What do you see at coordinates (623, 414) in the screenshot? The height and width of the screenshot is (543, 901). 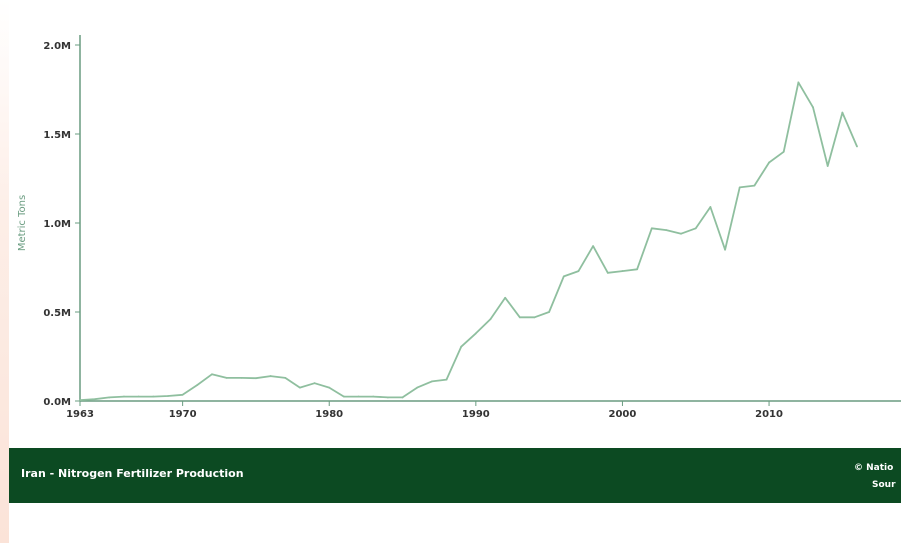 I see `x-tick-label: 2000` at bounding box center [623, 414].